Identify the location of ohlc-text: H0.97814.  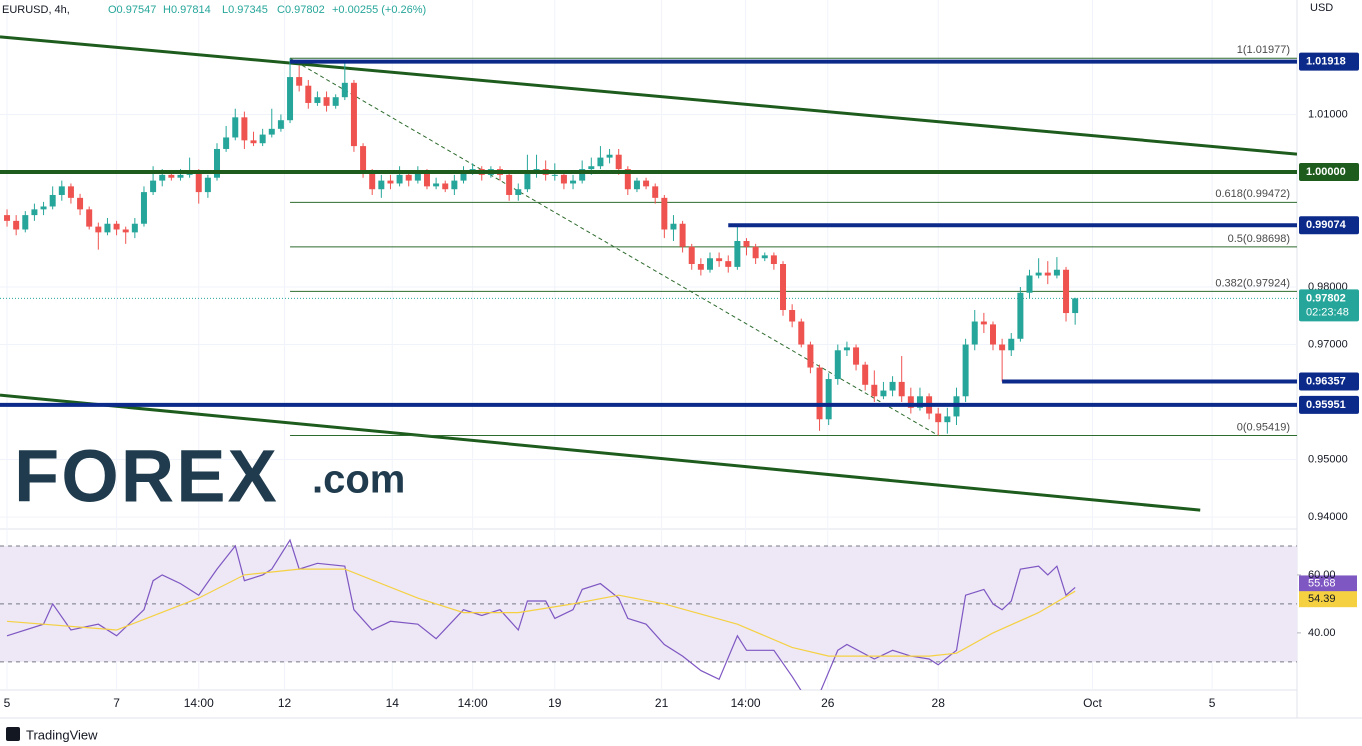
(187, 10).